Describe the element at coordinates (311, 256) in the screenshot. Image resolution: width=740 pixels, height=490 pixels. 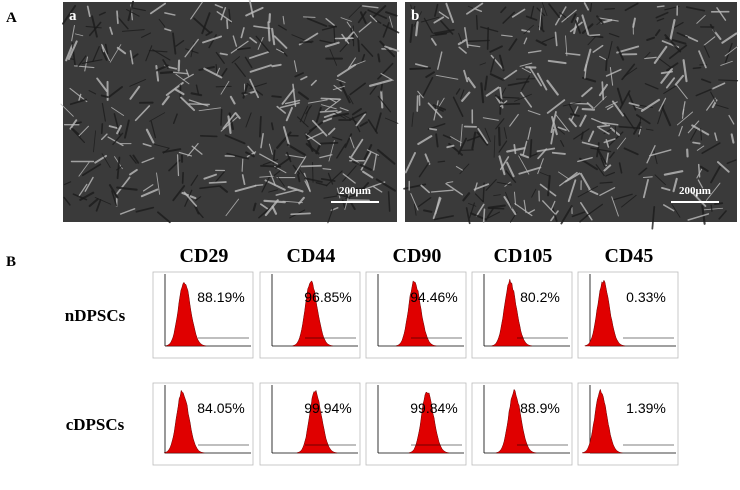
I see `marker-header: CD44` at that location.